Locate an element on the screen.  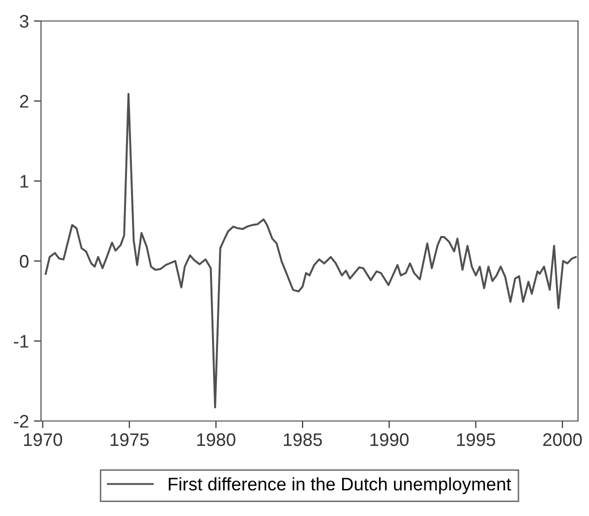
x-tick-label: 2000 is located at coordinates (562, 439).